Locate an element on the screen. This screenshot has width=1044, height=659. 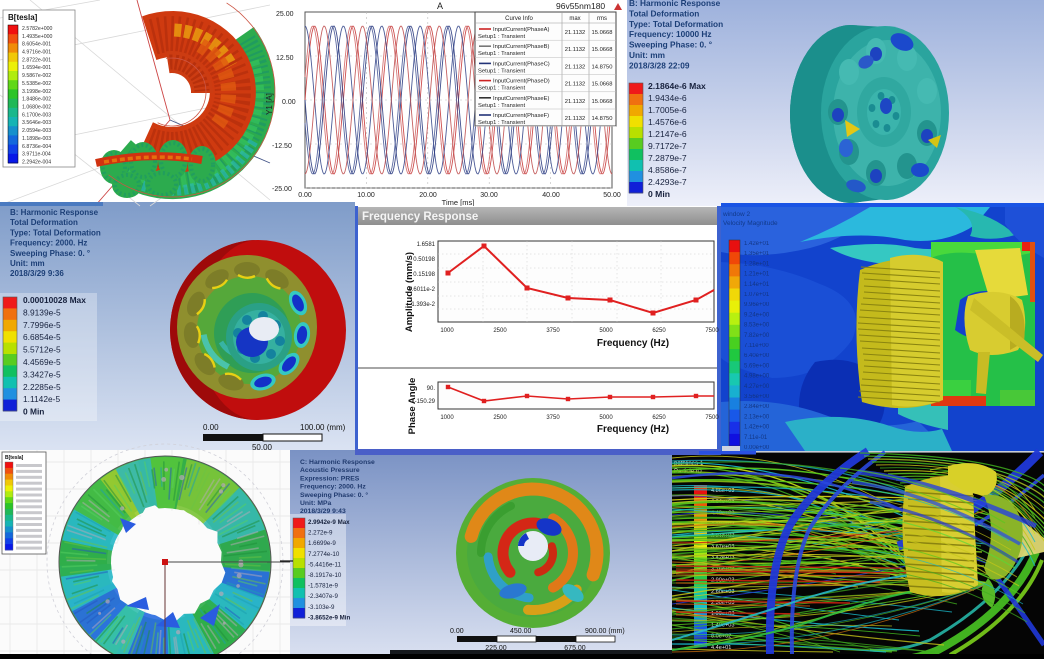
svg-text: 25.00 is located at coordinates (285, 14).